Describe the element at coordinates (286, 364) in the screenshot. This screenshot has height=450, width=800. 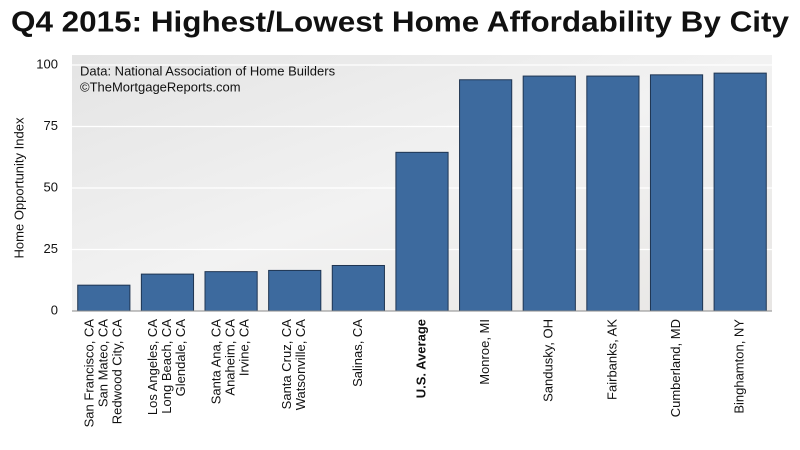
I see `x-tick-label: Santa Cruz, CA` at that location.